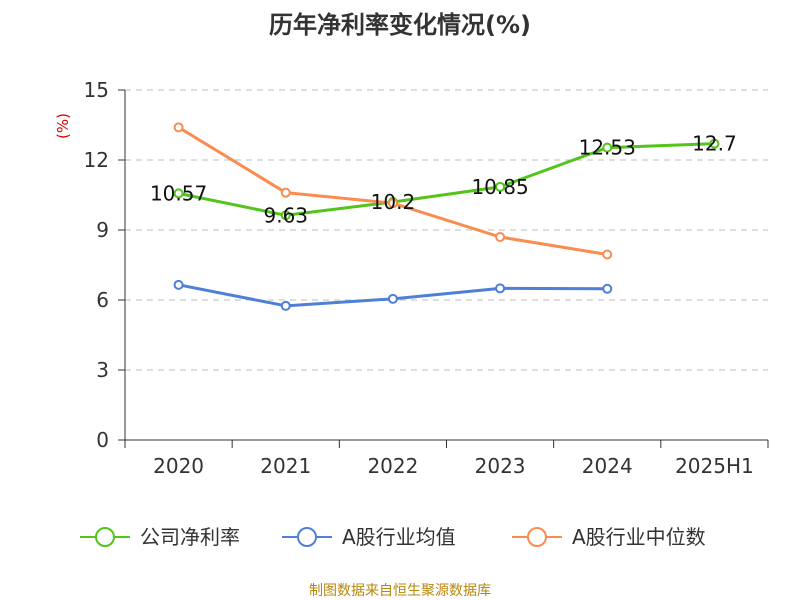  I want to click on legend-label: A股行业中位数, so click(639, 537).